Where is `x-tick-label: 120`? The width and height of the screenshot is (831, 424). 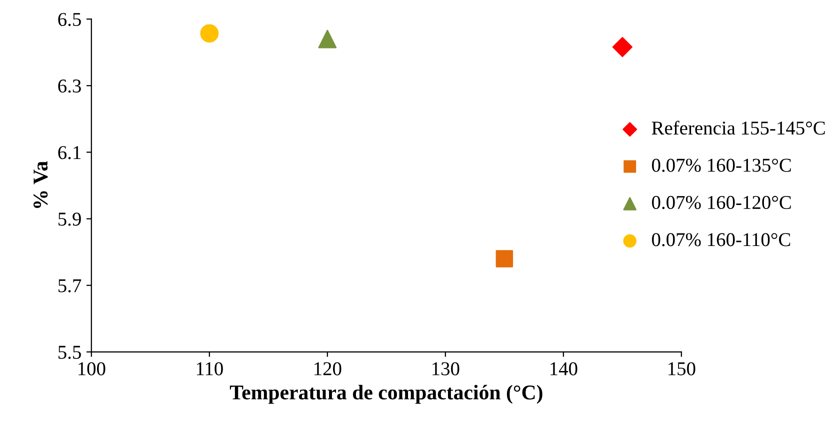
x-tick-label: 120 is located at coordinates (328, 369).